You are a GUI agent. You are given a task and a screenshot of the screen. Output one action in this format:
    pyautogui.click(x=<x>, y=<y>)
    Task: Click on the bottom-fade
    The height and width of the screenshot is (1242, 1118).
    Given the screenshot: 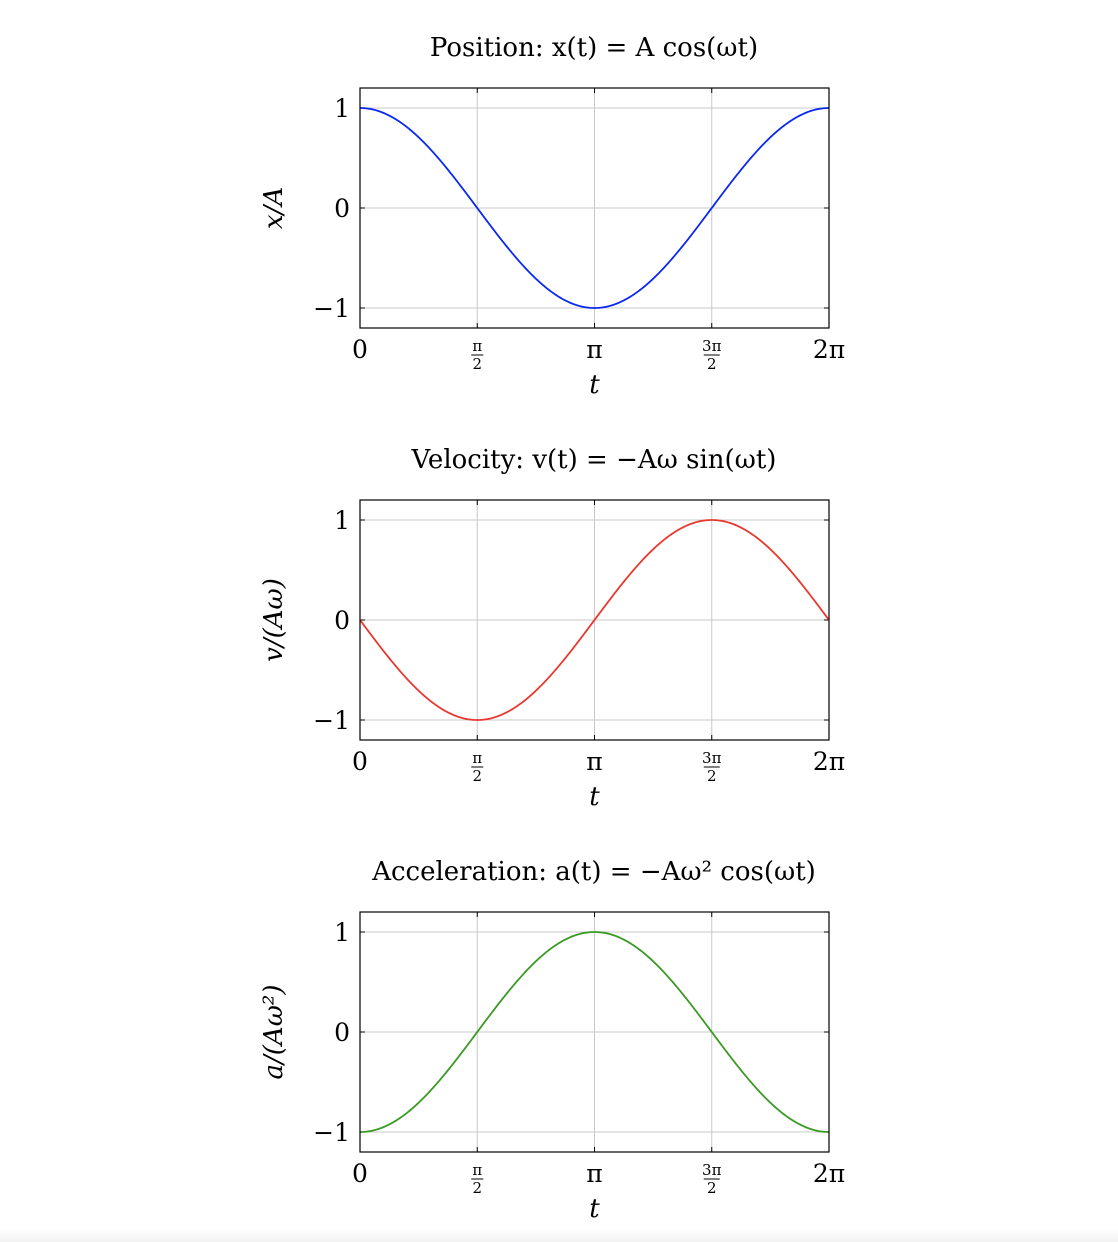 What is the action you would take?
    pyautogui.click(x=559, y=1235)
    